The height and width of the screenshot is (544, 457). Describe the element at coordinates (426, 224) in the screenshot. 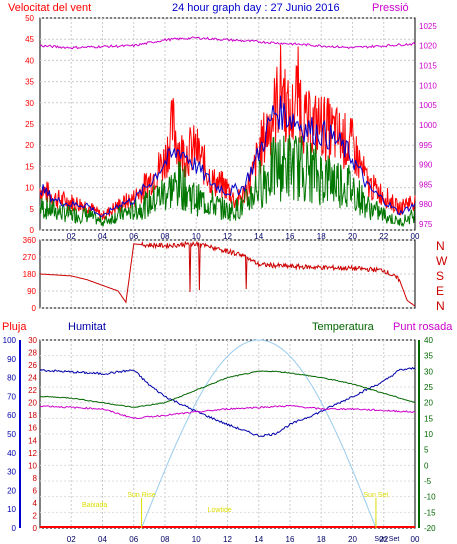

I see `pressure-tick-label: 975` at that location.